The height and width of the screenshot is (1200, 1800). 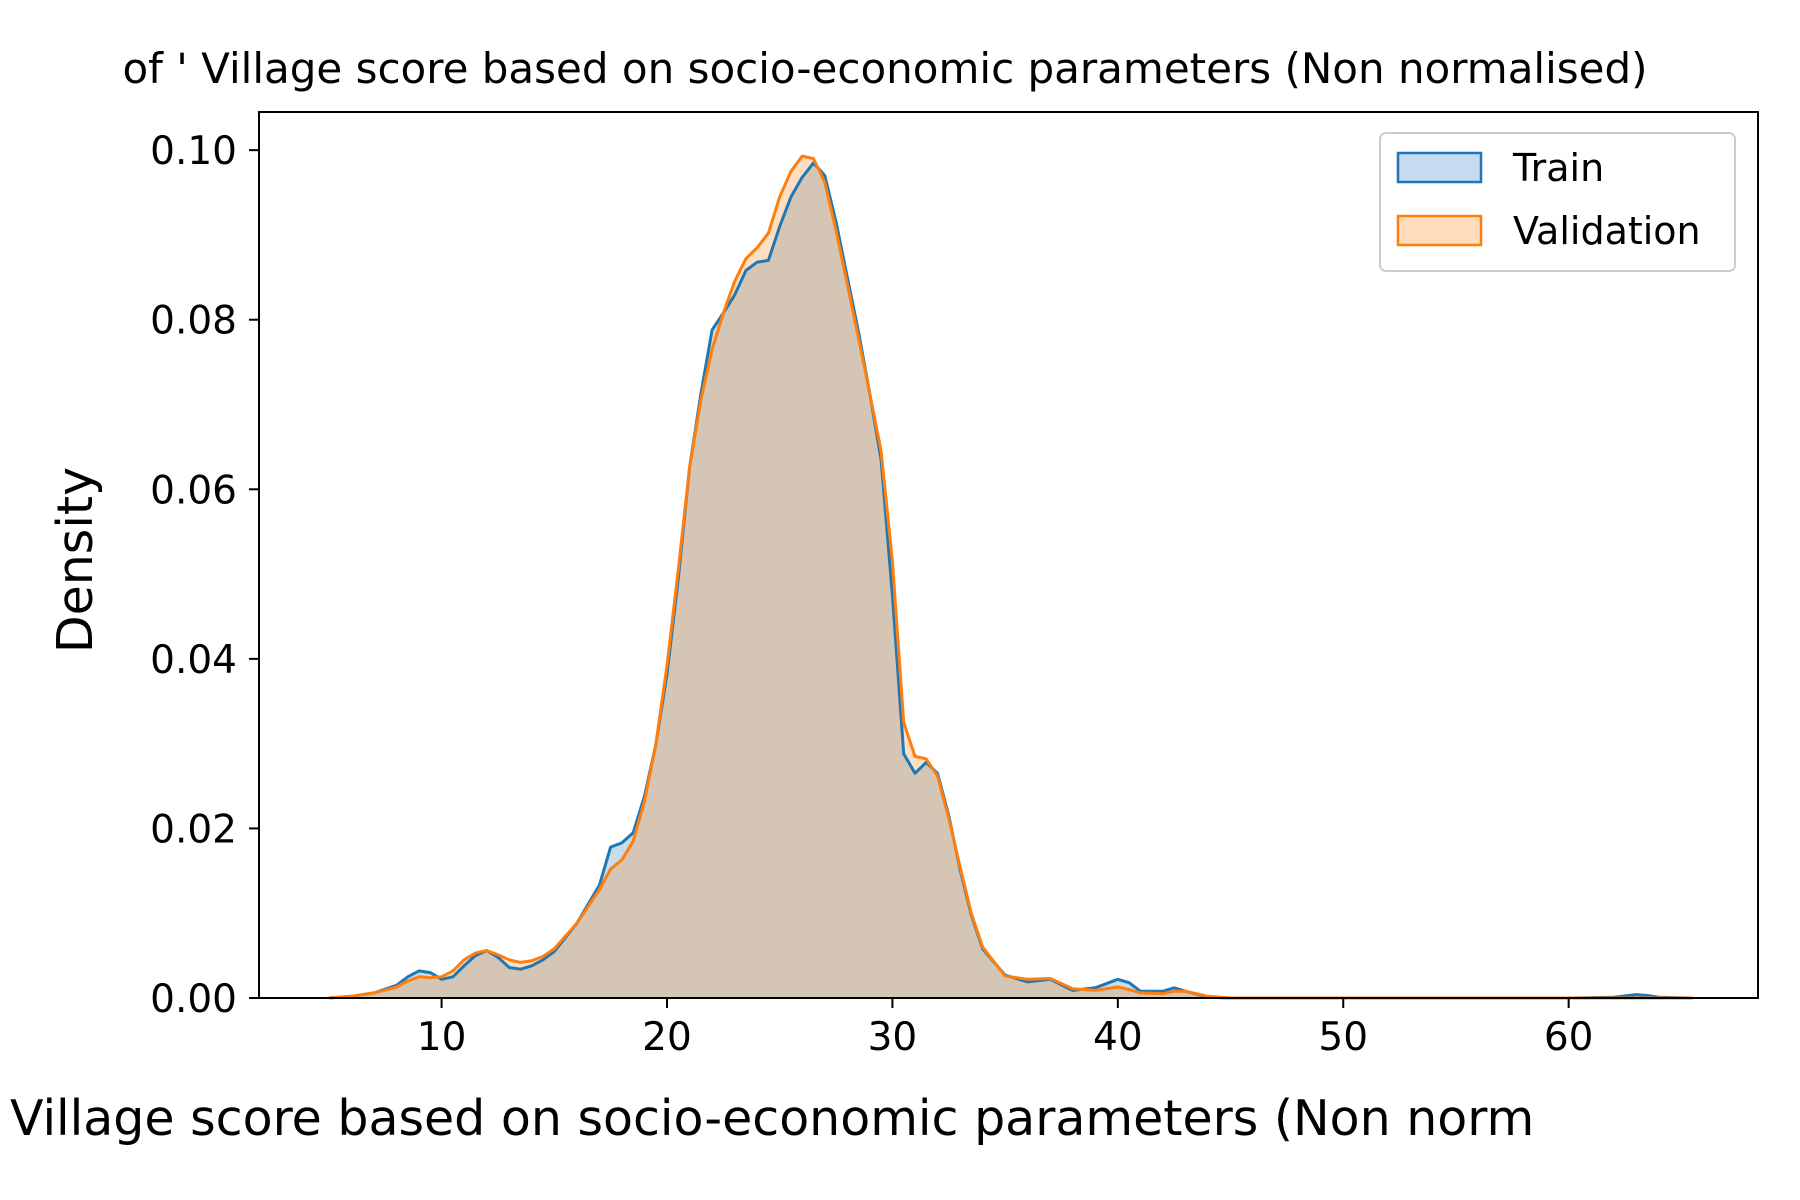 I want to click on y-tick-label: 0.06, so click(x=193, y=490).